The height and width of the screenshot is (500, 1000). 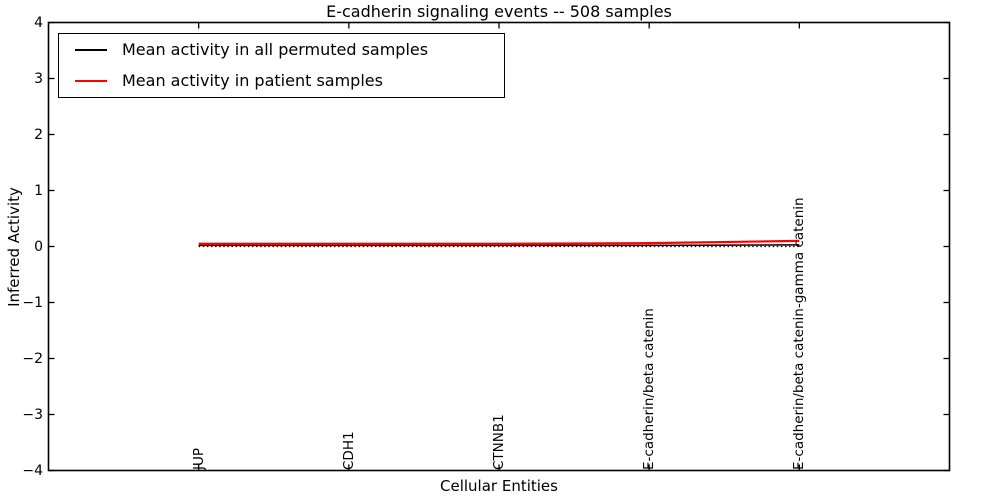 I want to click on permuted-line-swatch, so click(x=91, y=50).